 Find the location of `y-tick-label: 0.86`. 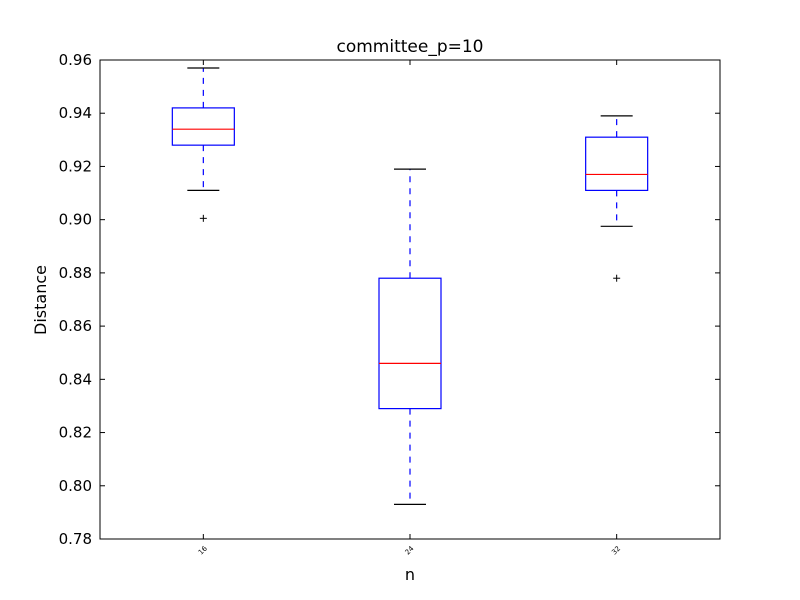

y-tick-label: 0.86 is located at coordinates (75, 326).